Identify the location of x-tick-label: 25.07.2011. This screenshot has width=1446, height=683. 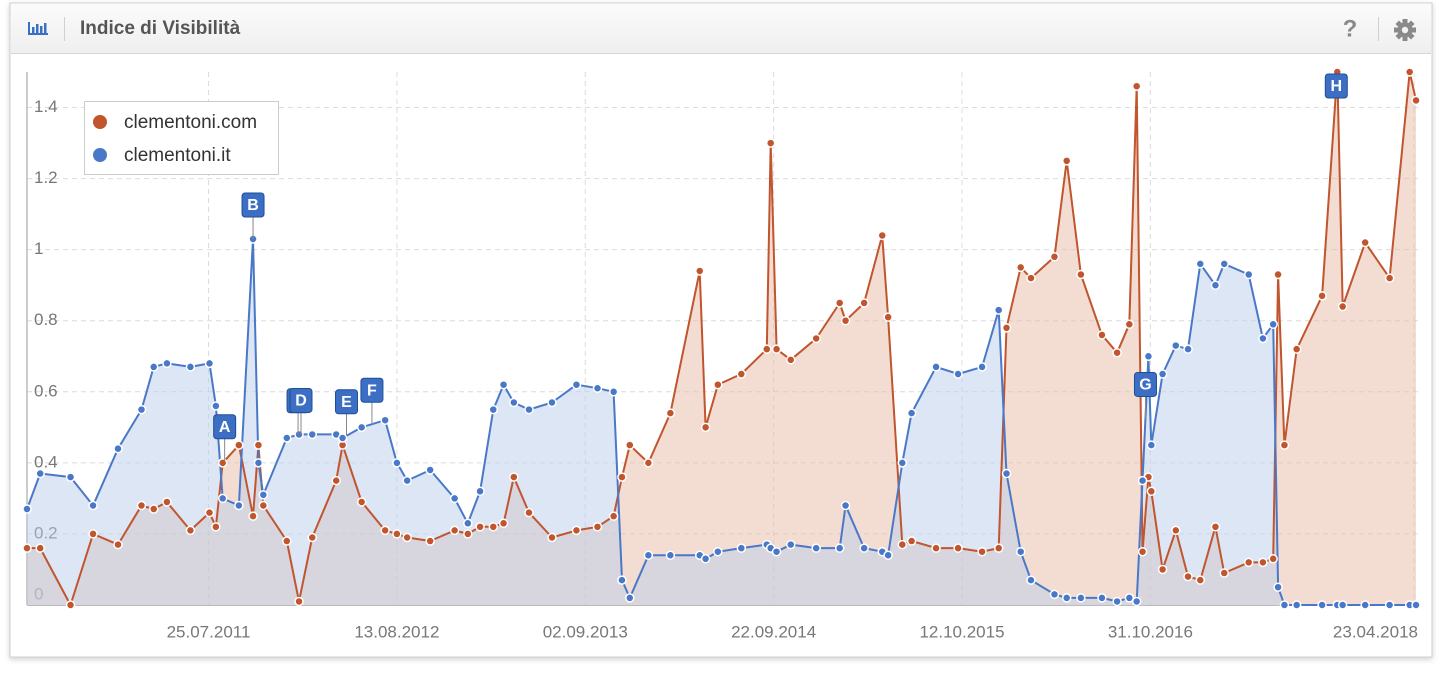
(209, 631).